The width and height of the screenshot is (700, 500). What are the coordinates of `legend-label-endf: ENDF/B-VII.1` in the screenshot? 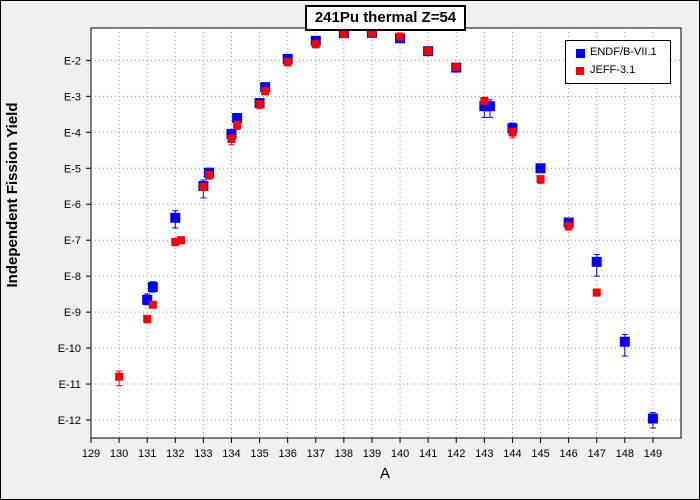 It's located at (623, 52).